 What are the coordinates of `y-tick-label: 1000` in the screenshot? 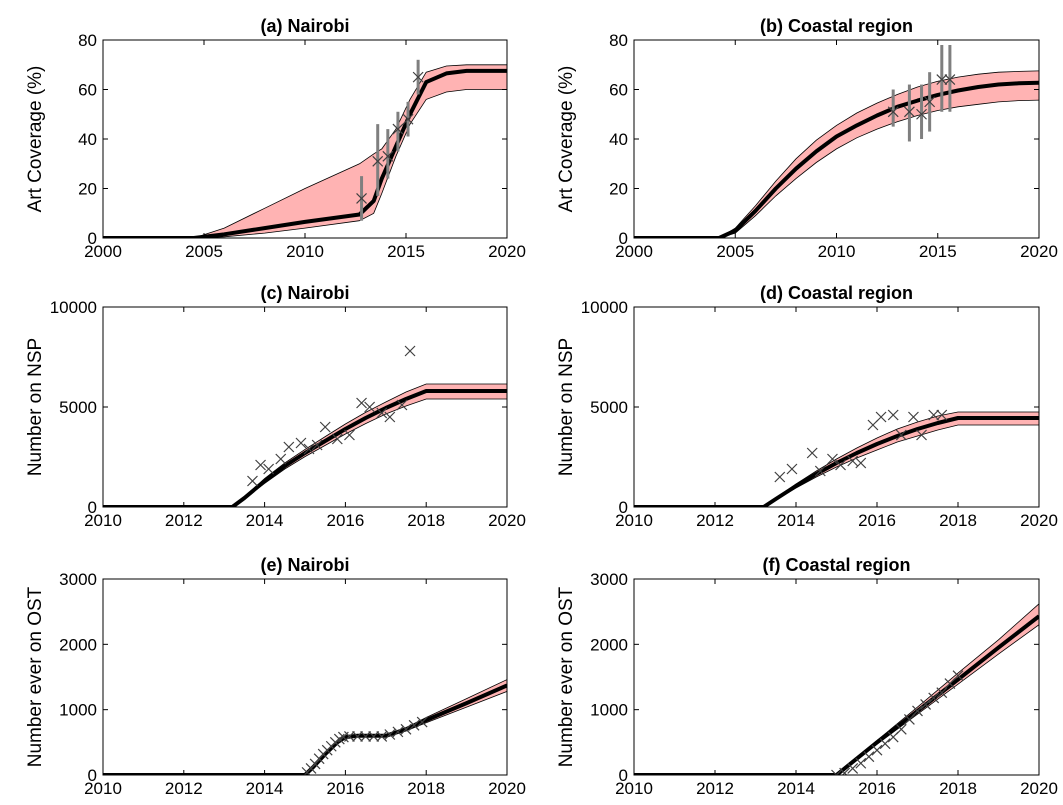 It's located at (78, 710).